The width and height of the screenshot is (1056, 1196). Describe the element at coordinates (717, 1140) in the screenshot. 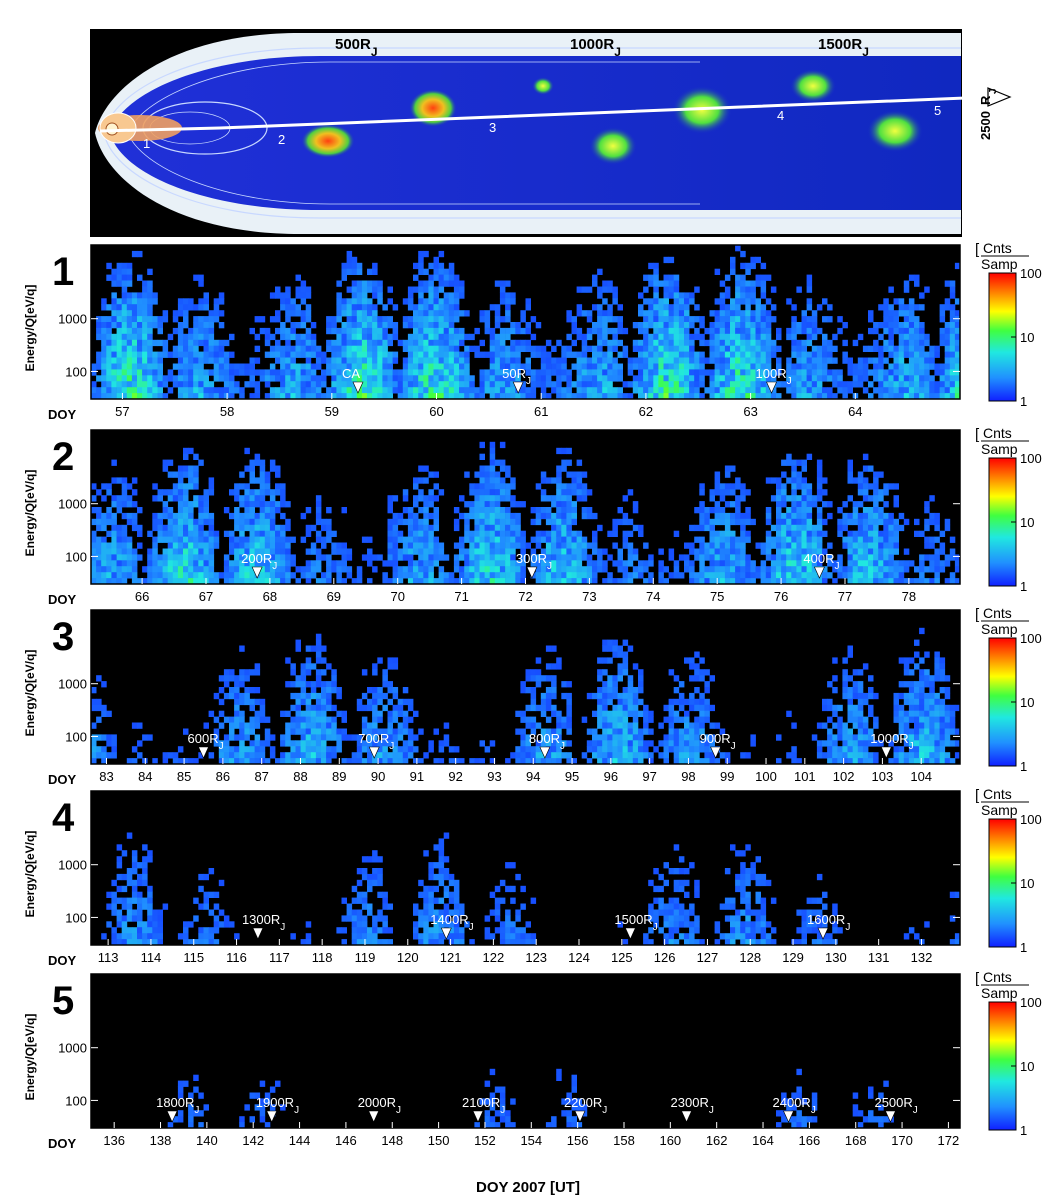

I see `x-tick-label: 162` at that location.